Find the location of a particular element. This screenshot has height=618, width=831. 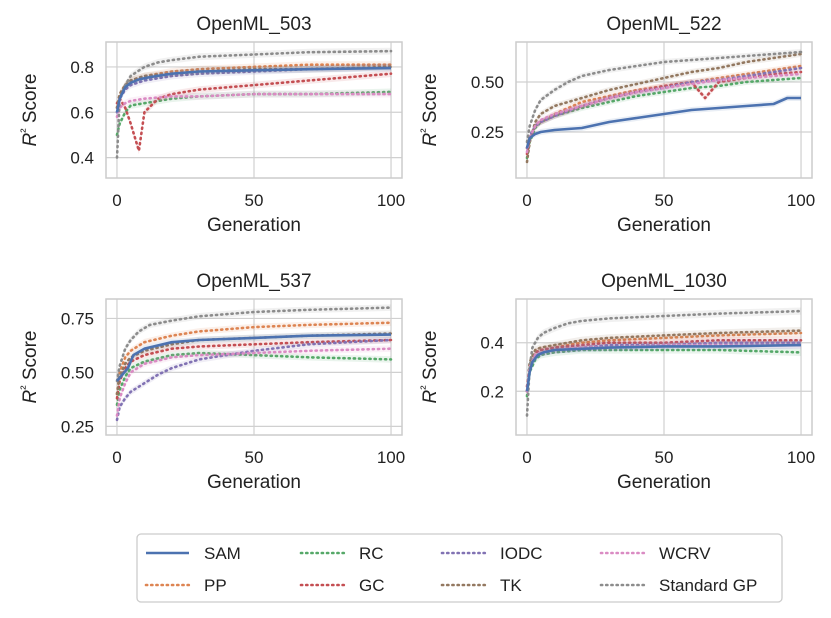

series-line-pp is located at coordinates (254, 86).